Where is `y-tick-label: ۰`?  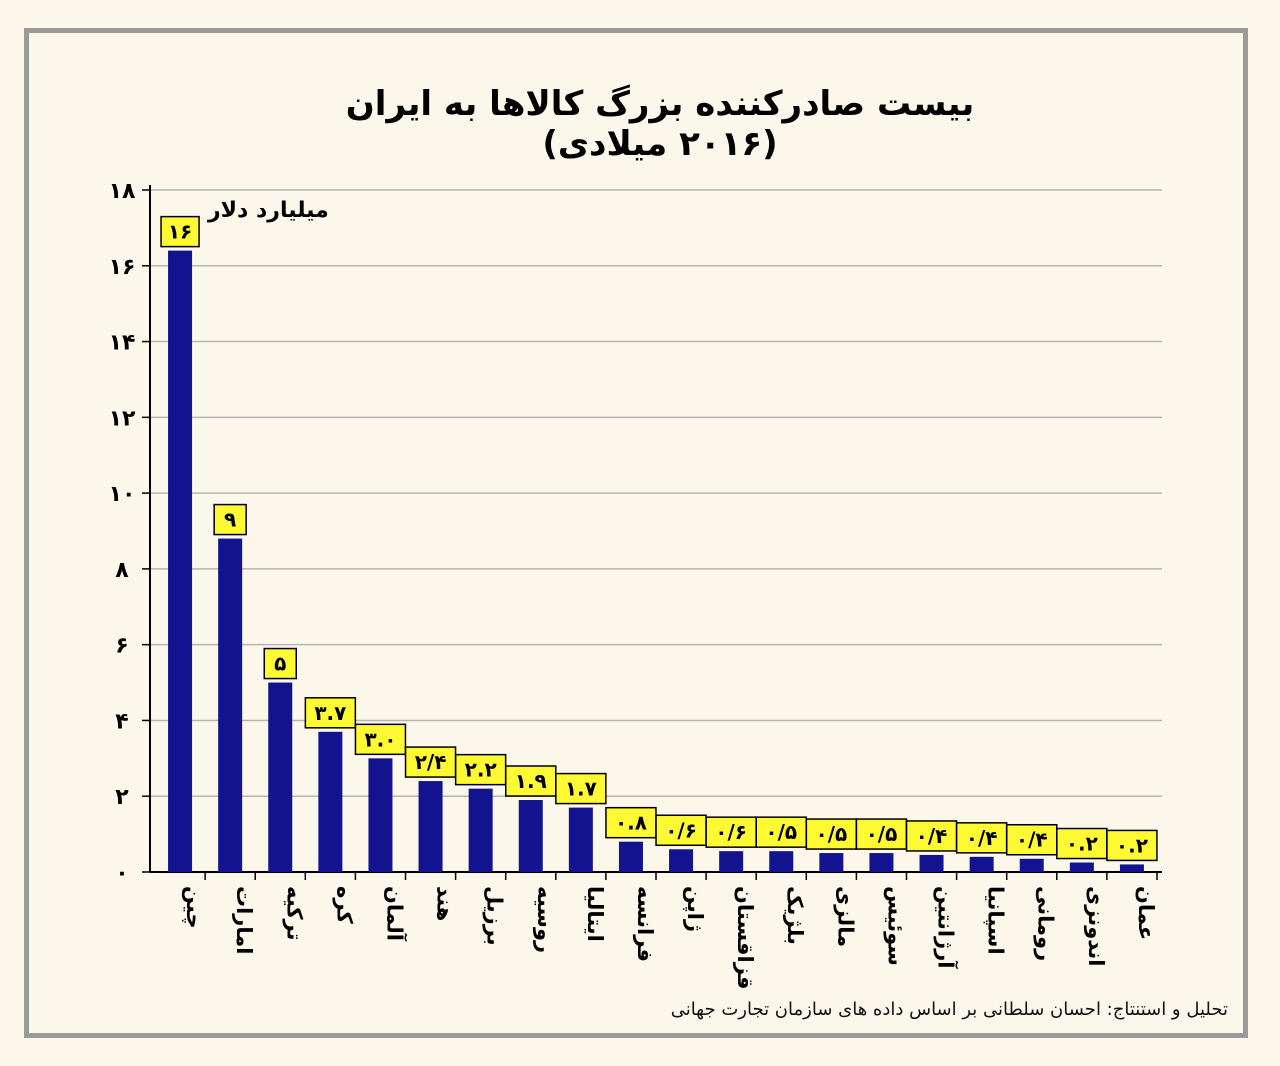 y-tick-label: ۰ is located at coordinates (121, 873).